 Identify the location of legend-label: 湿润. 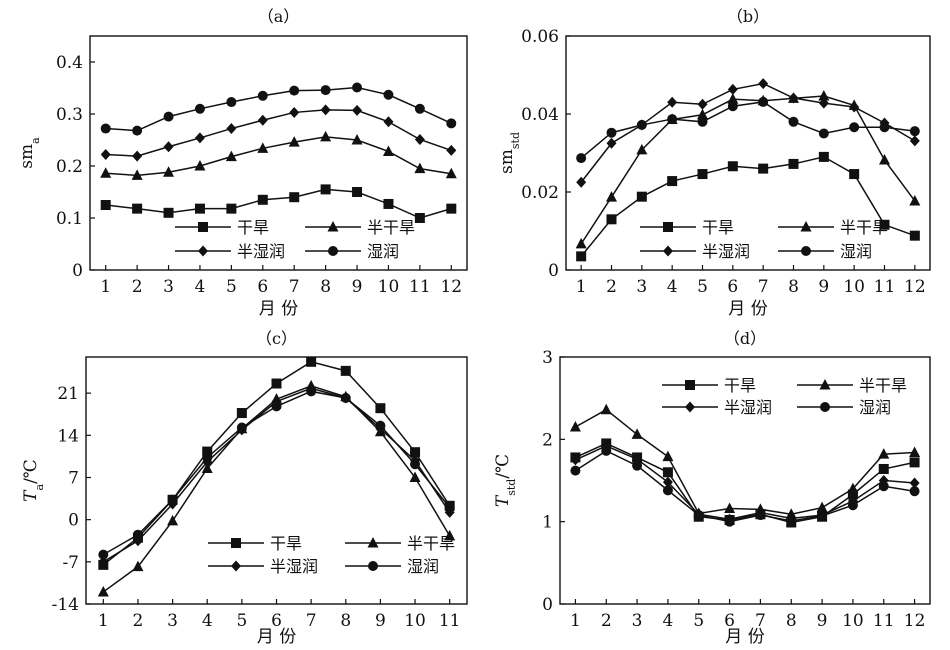
(383, 251).